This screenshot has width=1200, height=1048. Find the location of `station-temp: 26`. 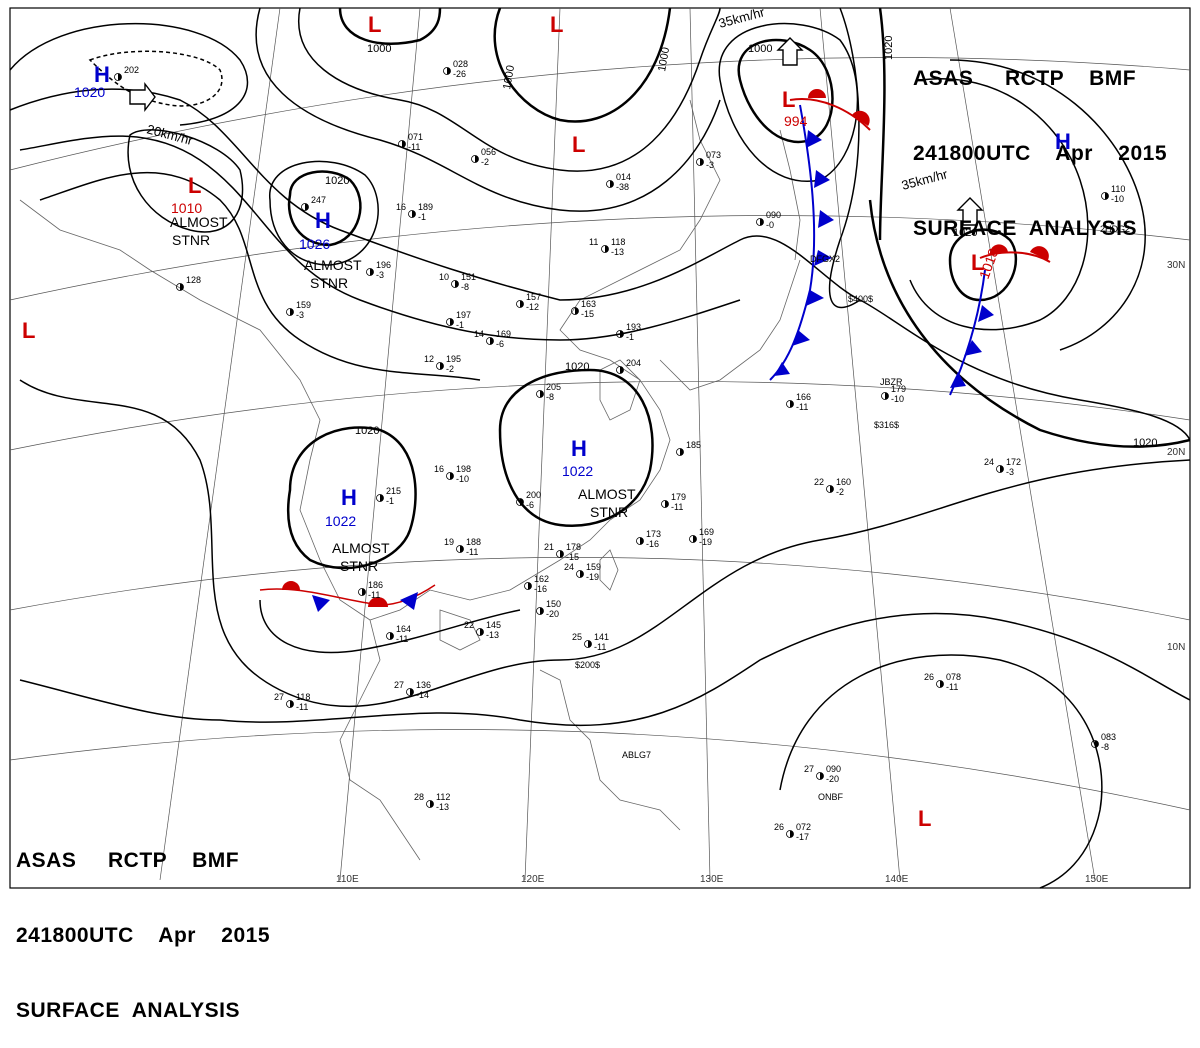

station-temp: 26 is located at coordinates (779, 827).